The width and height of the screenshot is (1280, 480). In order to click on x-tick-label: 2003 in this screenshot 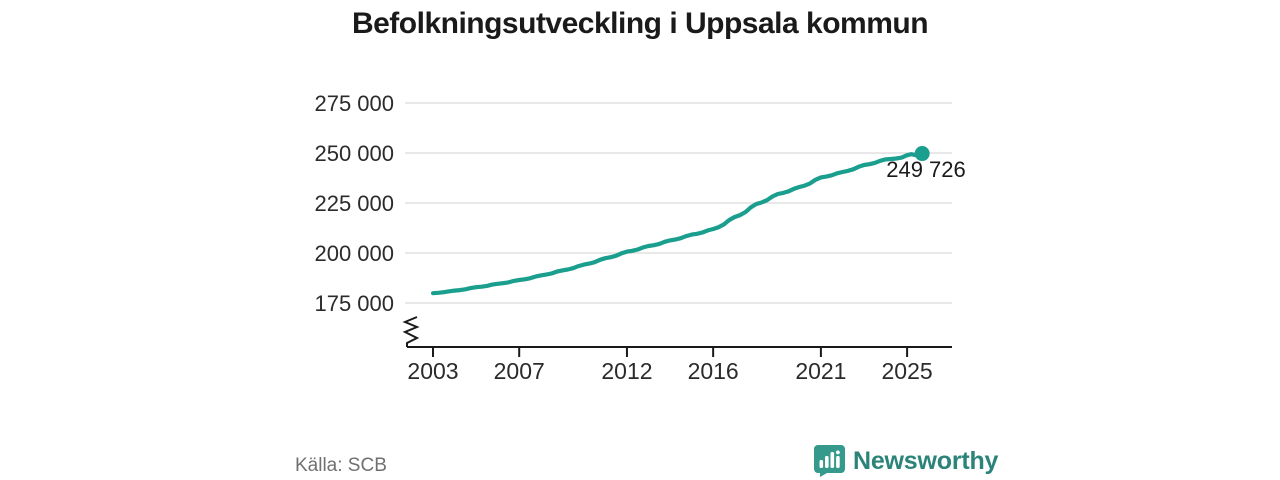, I will do `click(432, 371)`.